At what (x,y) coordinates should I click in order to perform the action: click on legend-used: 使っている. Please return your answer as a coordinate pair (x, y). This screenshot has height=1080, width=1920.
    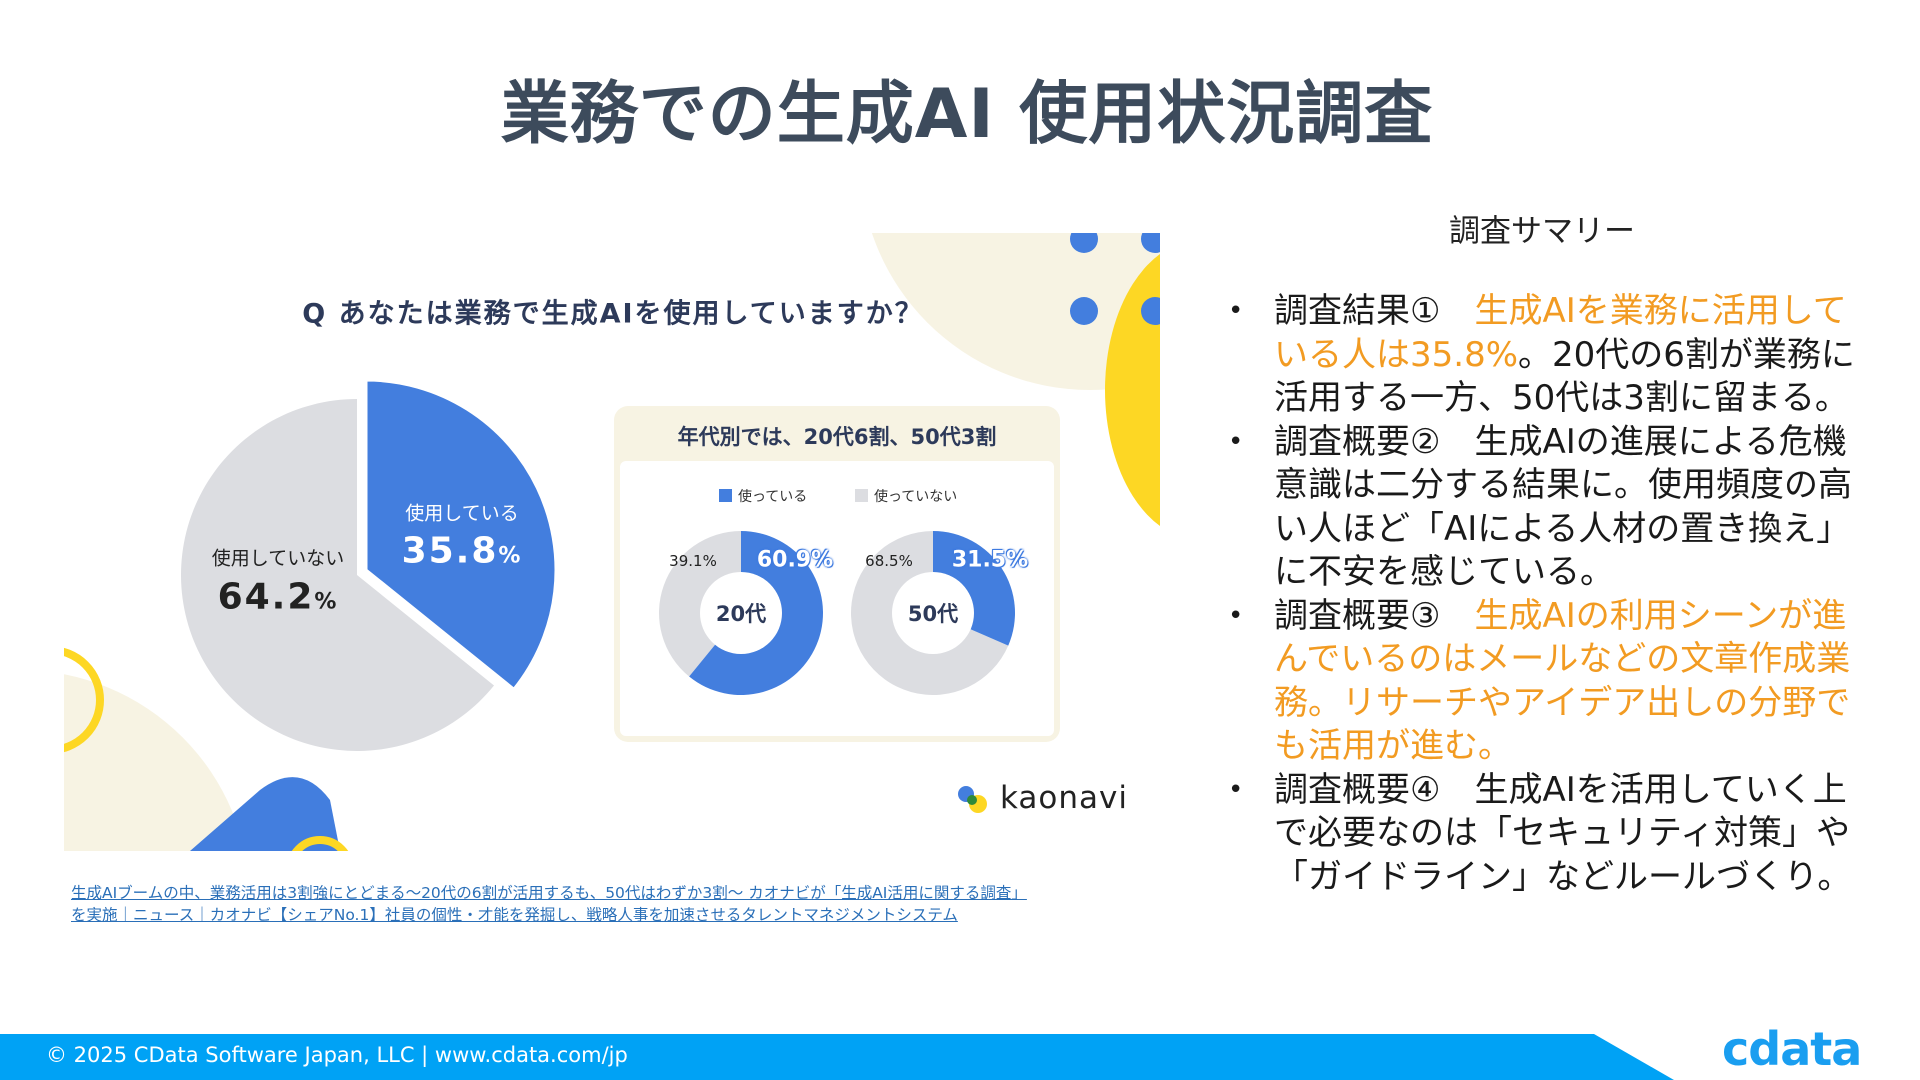
    Looking at the image, I should click on (773, 497).